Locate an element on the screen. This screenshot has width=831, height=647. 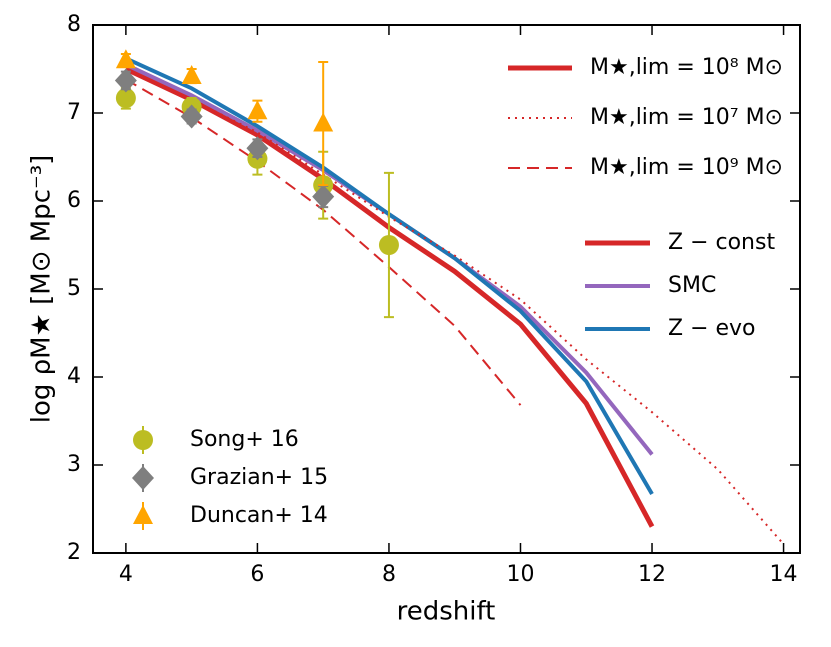
legend-label: Song+ 16 is located at coordinates (244, 439).